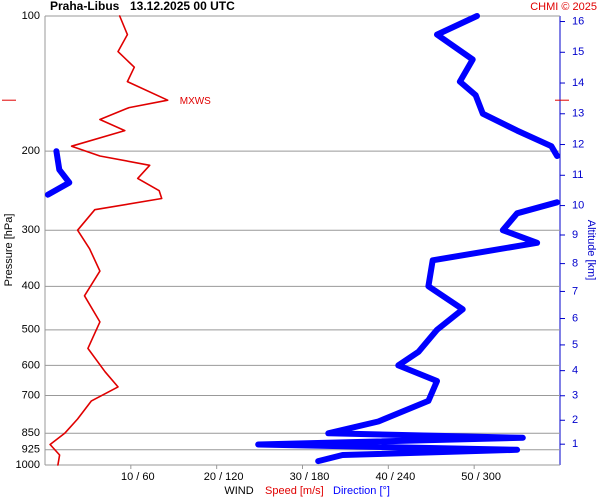 The width and height of the screenshot is (600, 500). I want to click on y-tick-label: 850, so click(31, 433).